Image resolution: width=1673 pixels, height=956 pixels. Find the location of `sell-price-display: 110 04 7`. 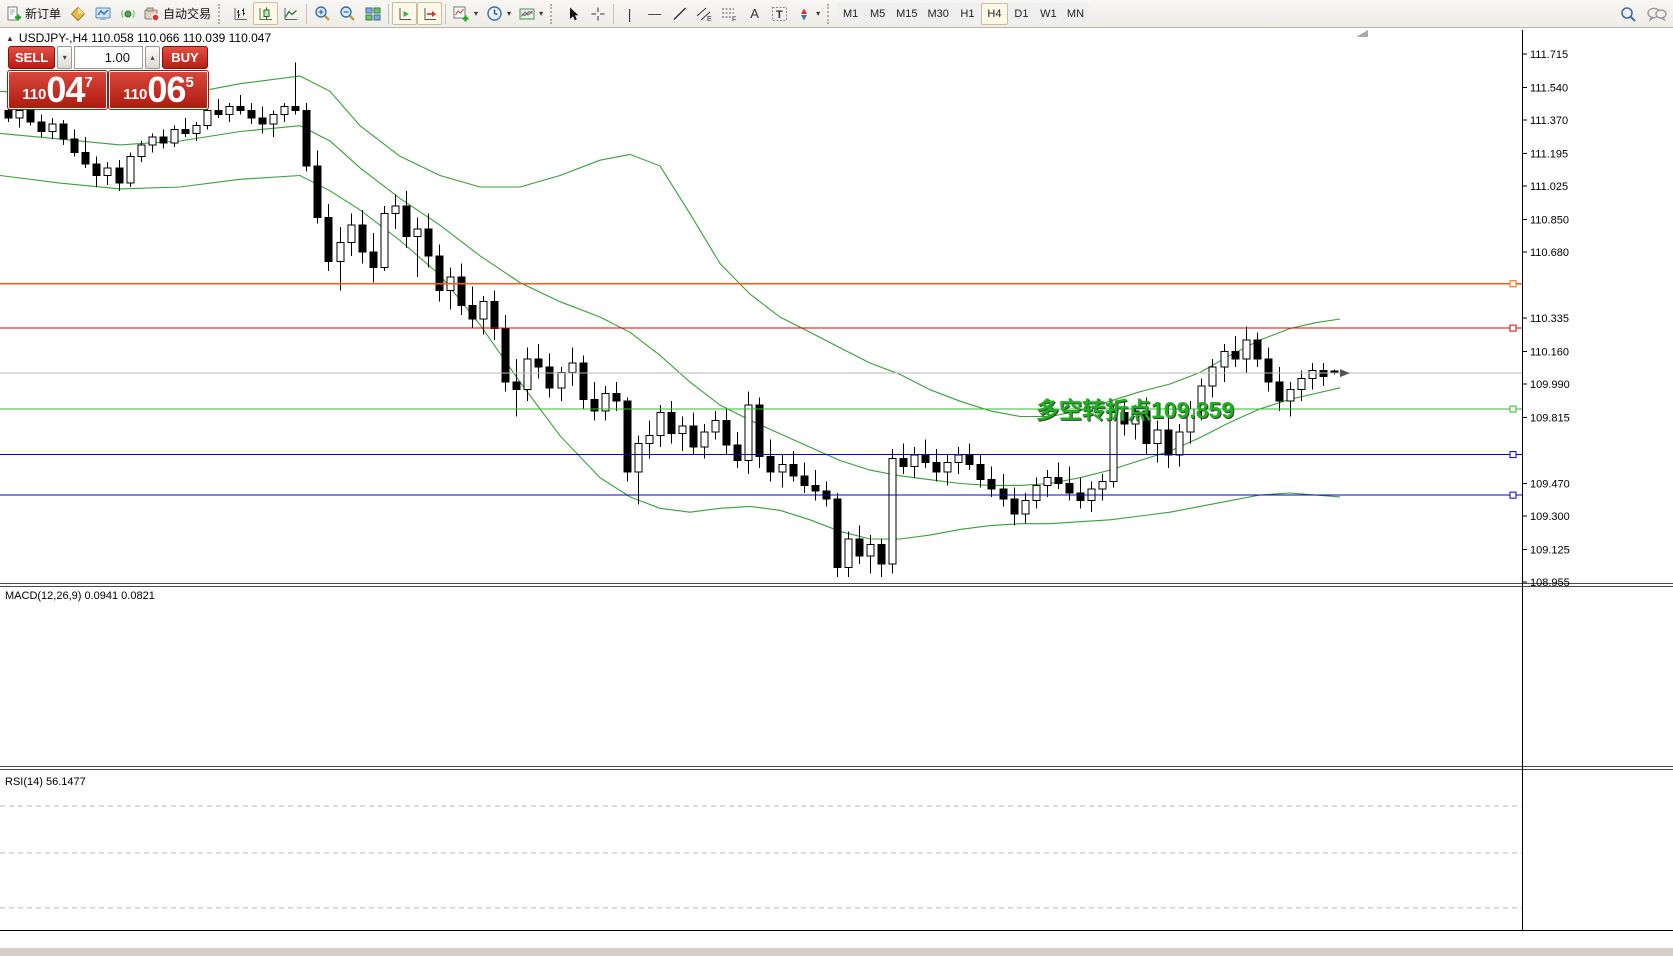

sell-price-display: 110 04 7 is located at coordinates (57, 89).